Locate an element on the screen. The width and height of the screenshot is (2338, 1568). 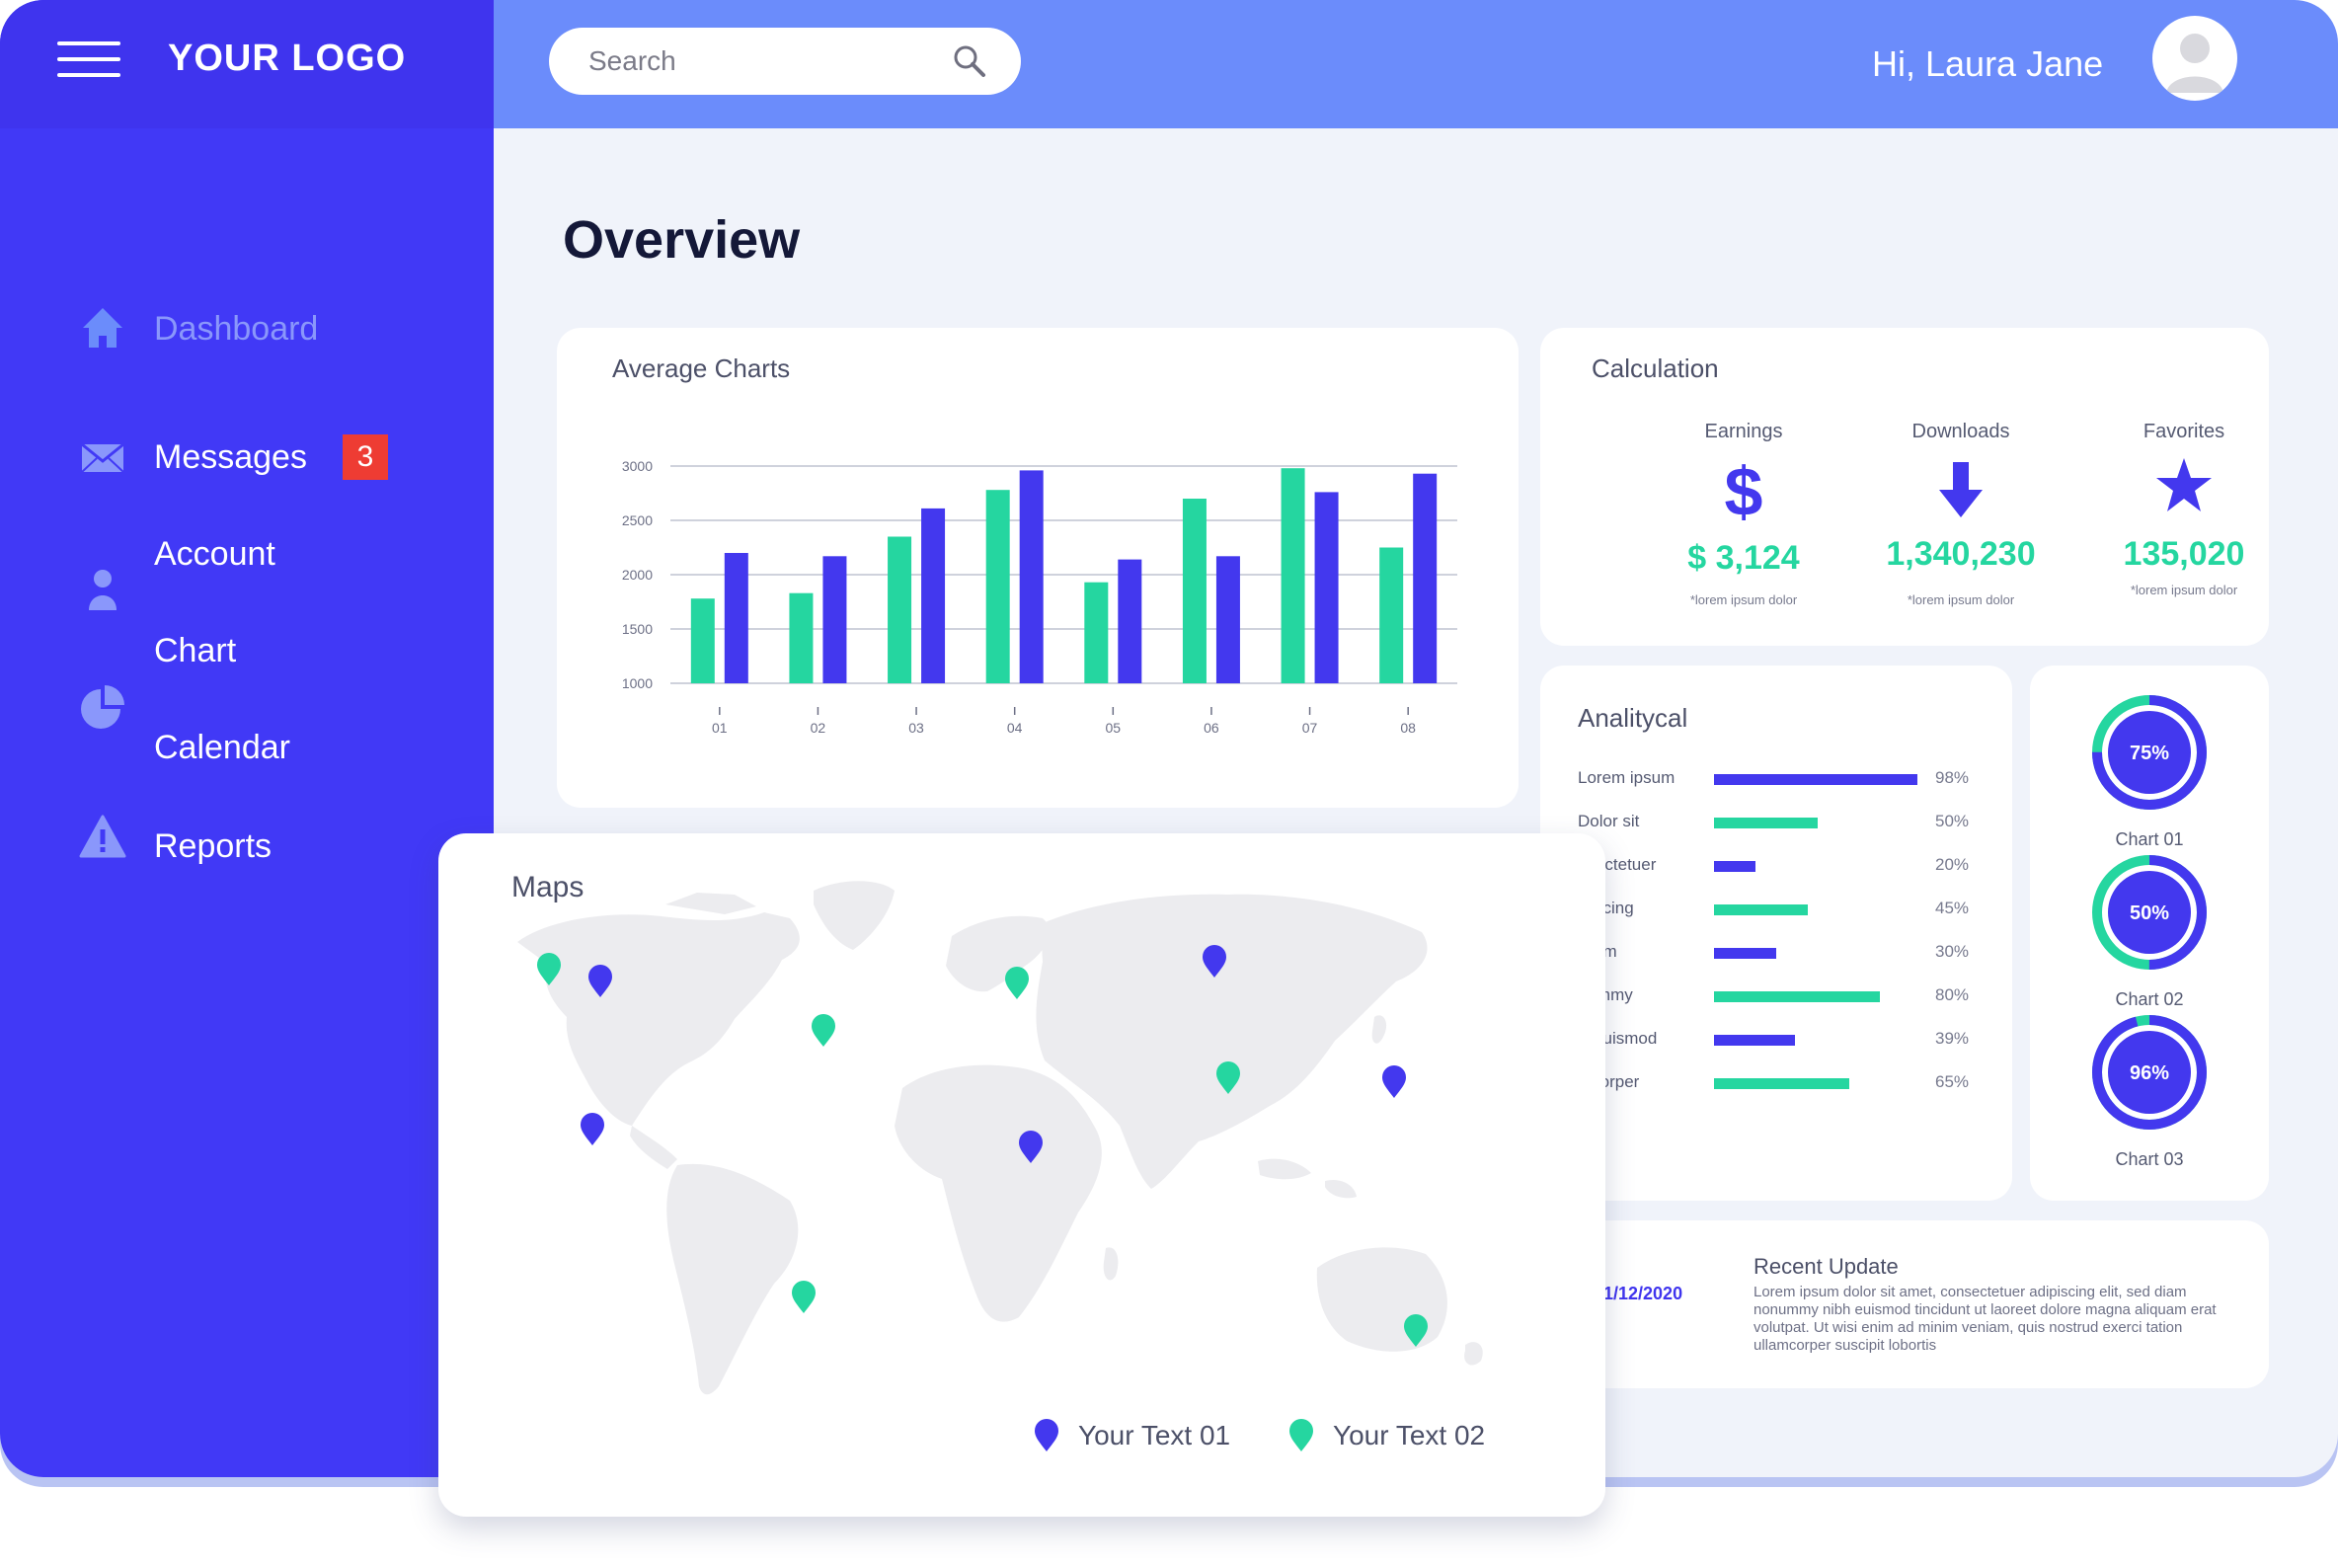
analytical-row: mcorper 65% is located at coordinates (1795, 1087).